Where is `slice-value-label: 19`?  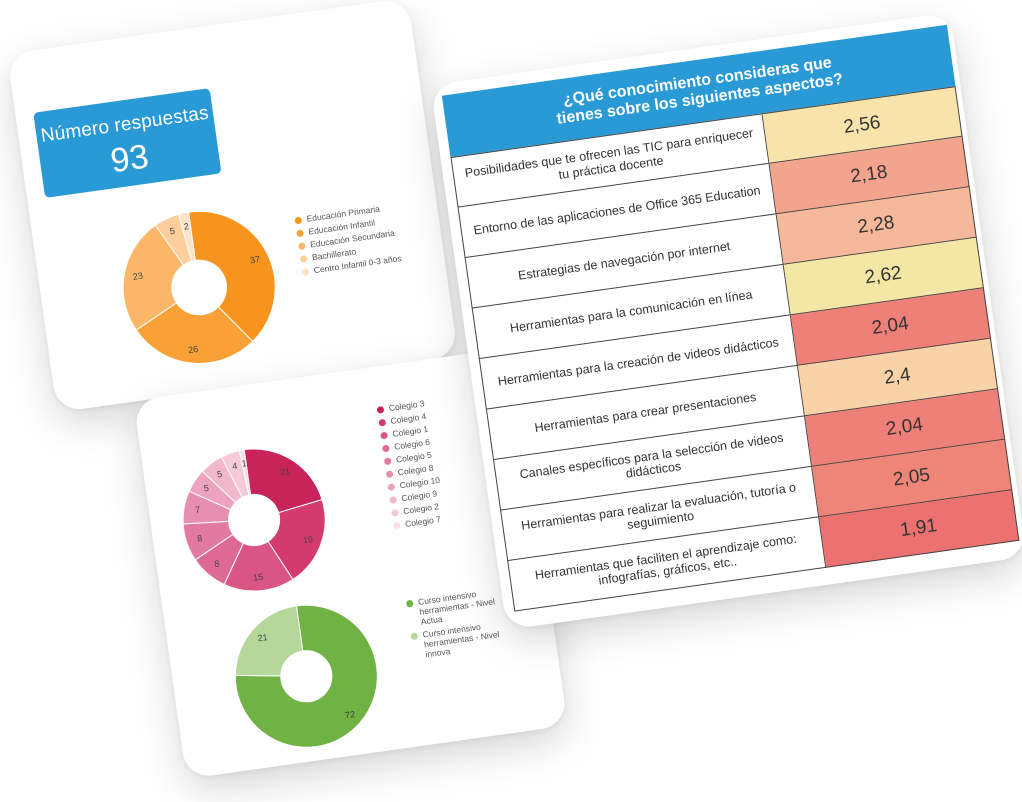 slice-value-label: 19 is located at coordinates (307, 539).